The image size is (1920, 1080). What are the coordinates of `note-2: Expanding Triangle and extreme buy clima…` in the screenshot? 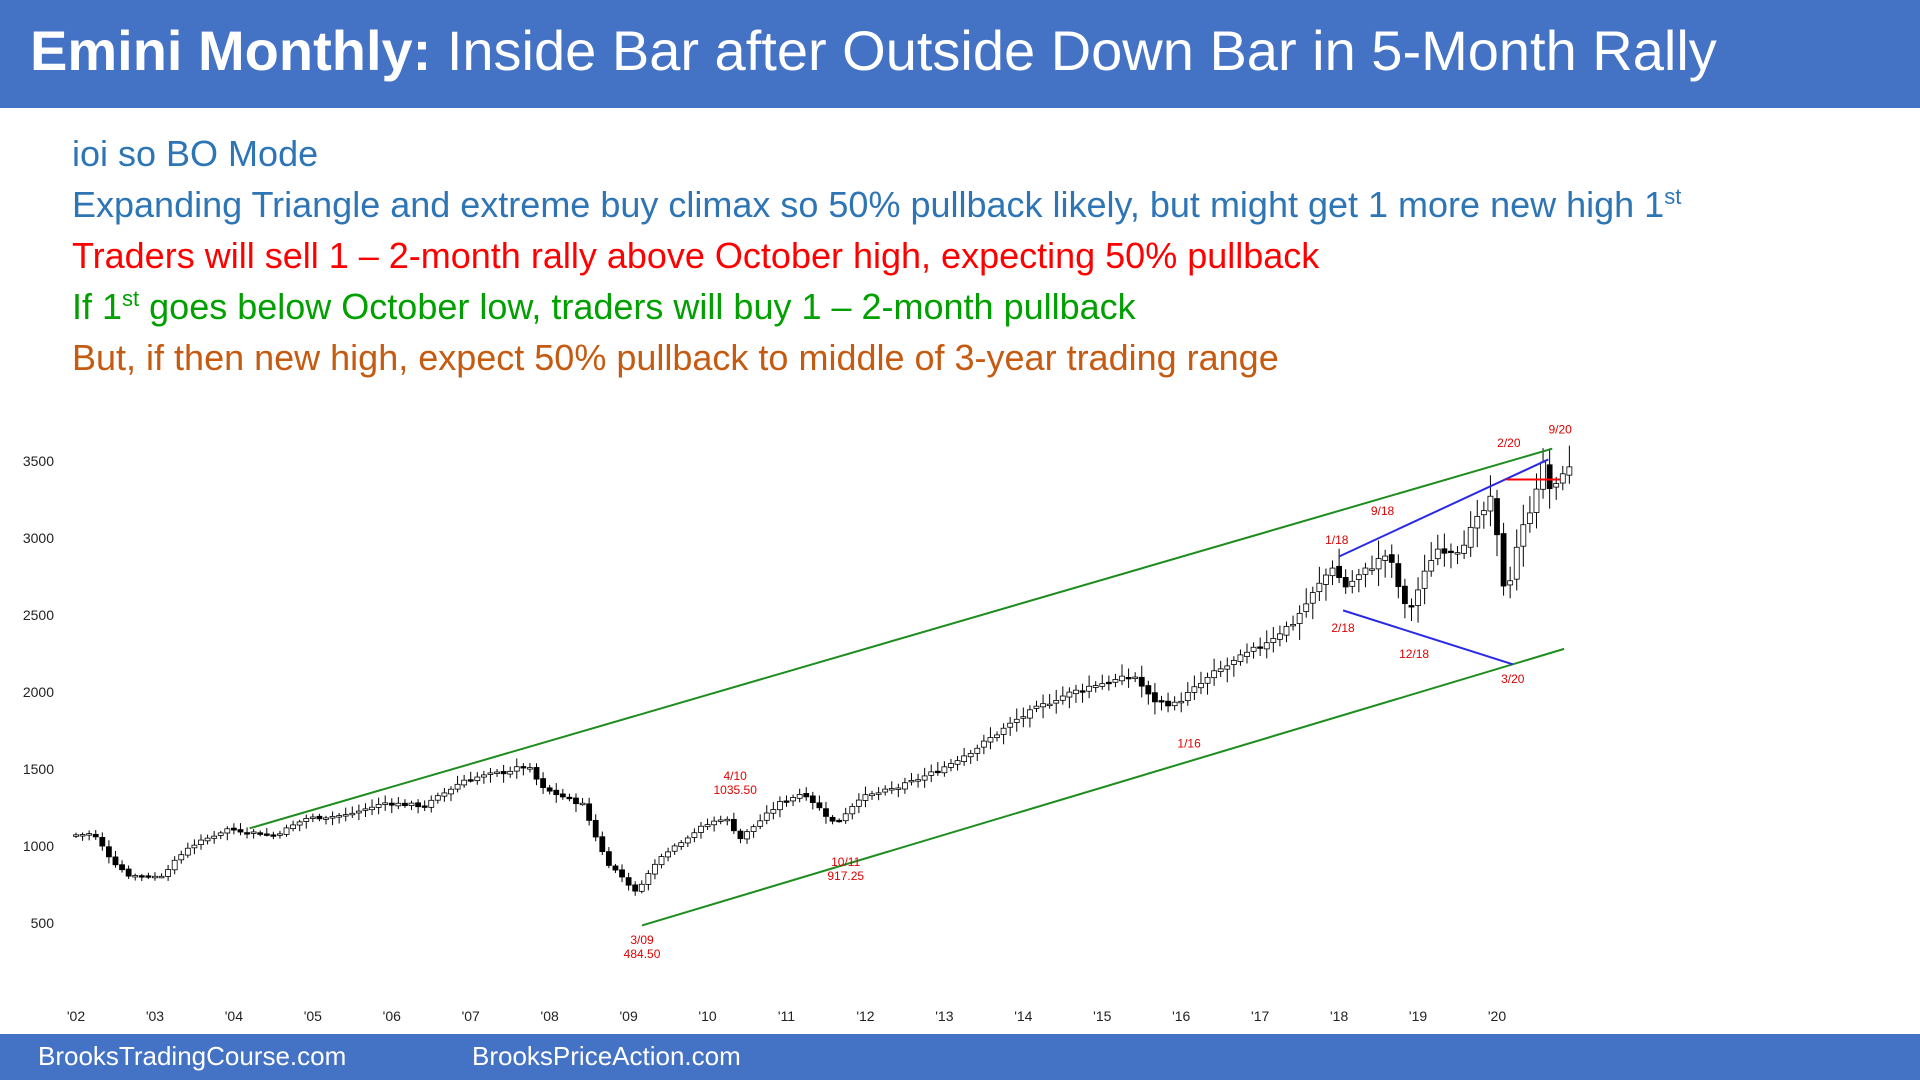 It's located at (876, 204).